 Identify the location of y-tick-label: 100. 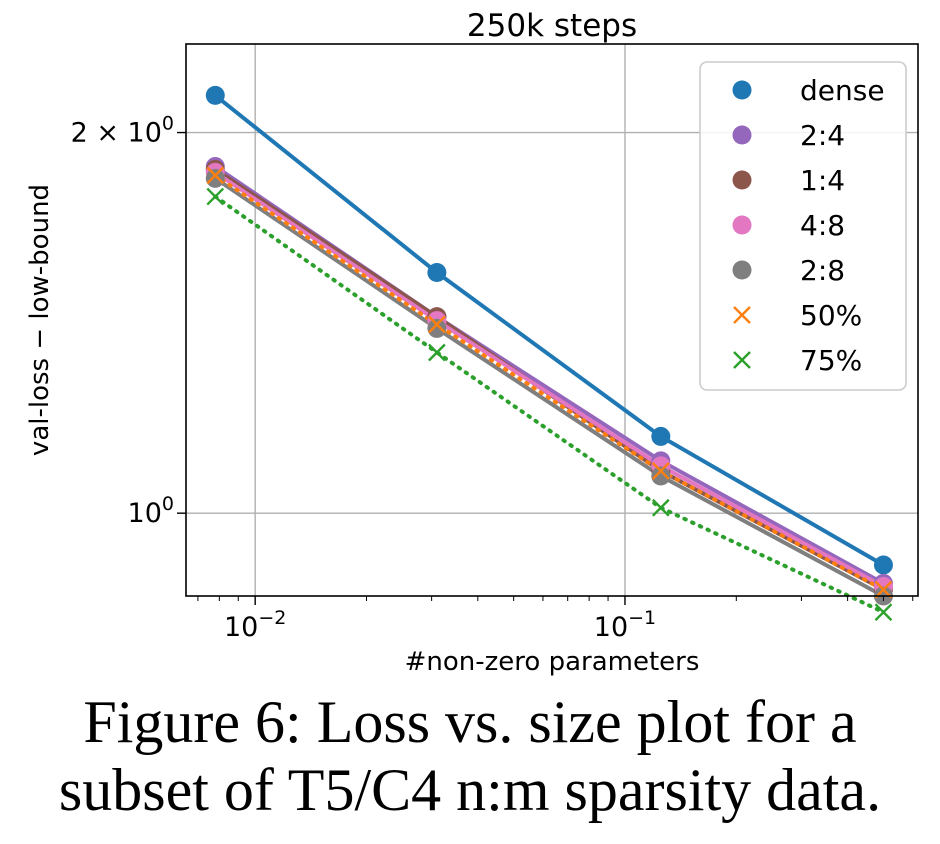
(151, 511).